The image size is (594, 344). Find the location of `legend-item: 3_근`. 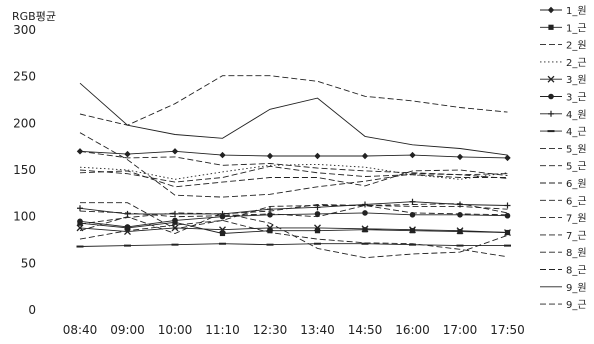

legend-item: 3_근 is located at coordinates (563, 98).